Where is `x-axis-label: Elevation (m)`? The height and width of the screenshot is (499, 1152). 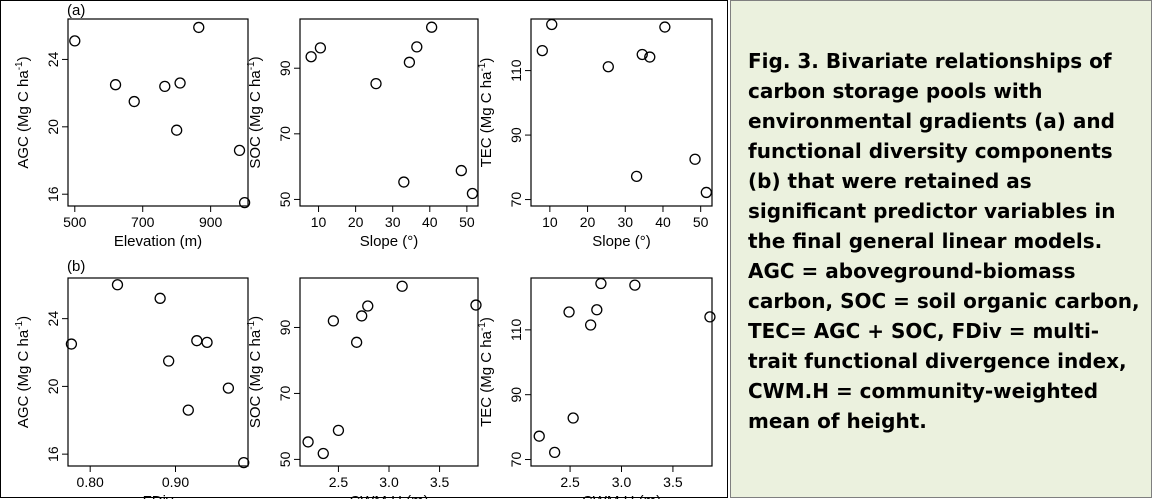 x-axis-label: Elevation (m) is located at coordinates (158, 241).